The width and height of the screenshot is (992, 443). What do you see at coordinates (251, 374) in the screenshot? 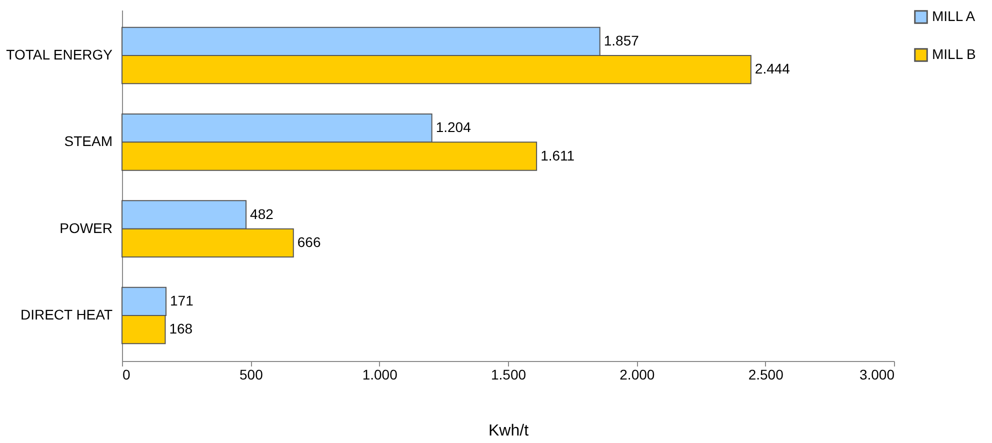
I see `x-tick-label: 500` at bounding box center [251, 374].